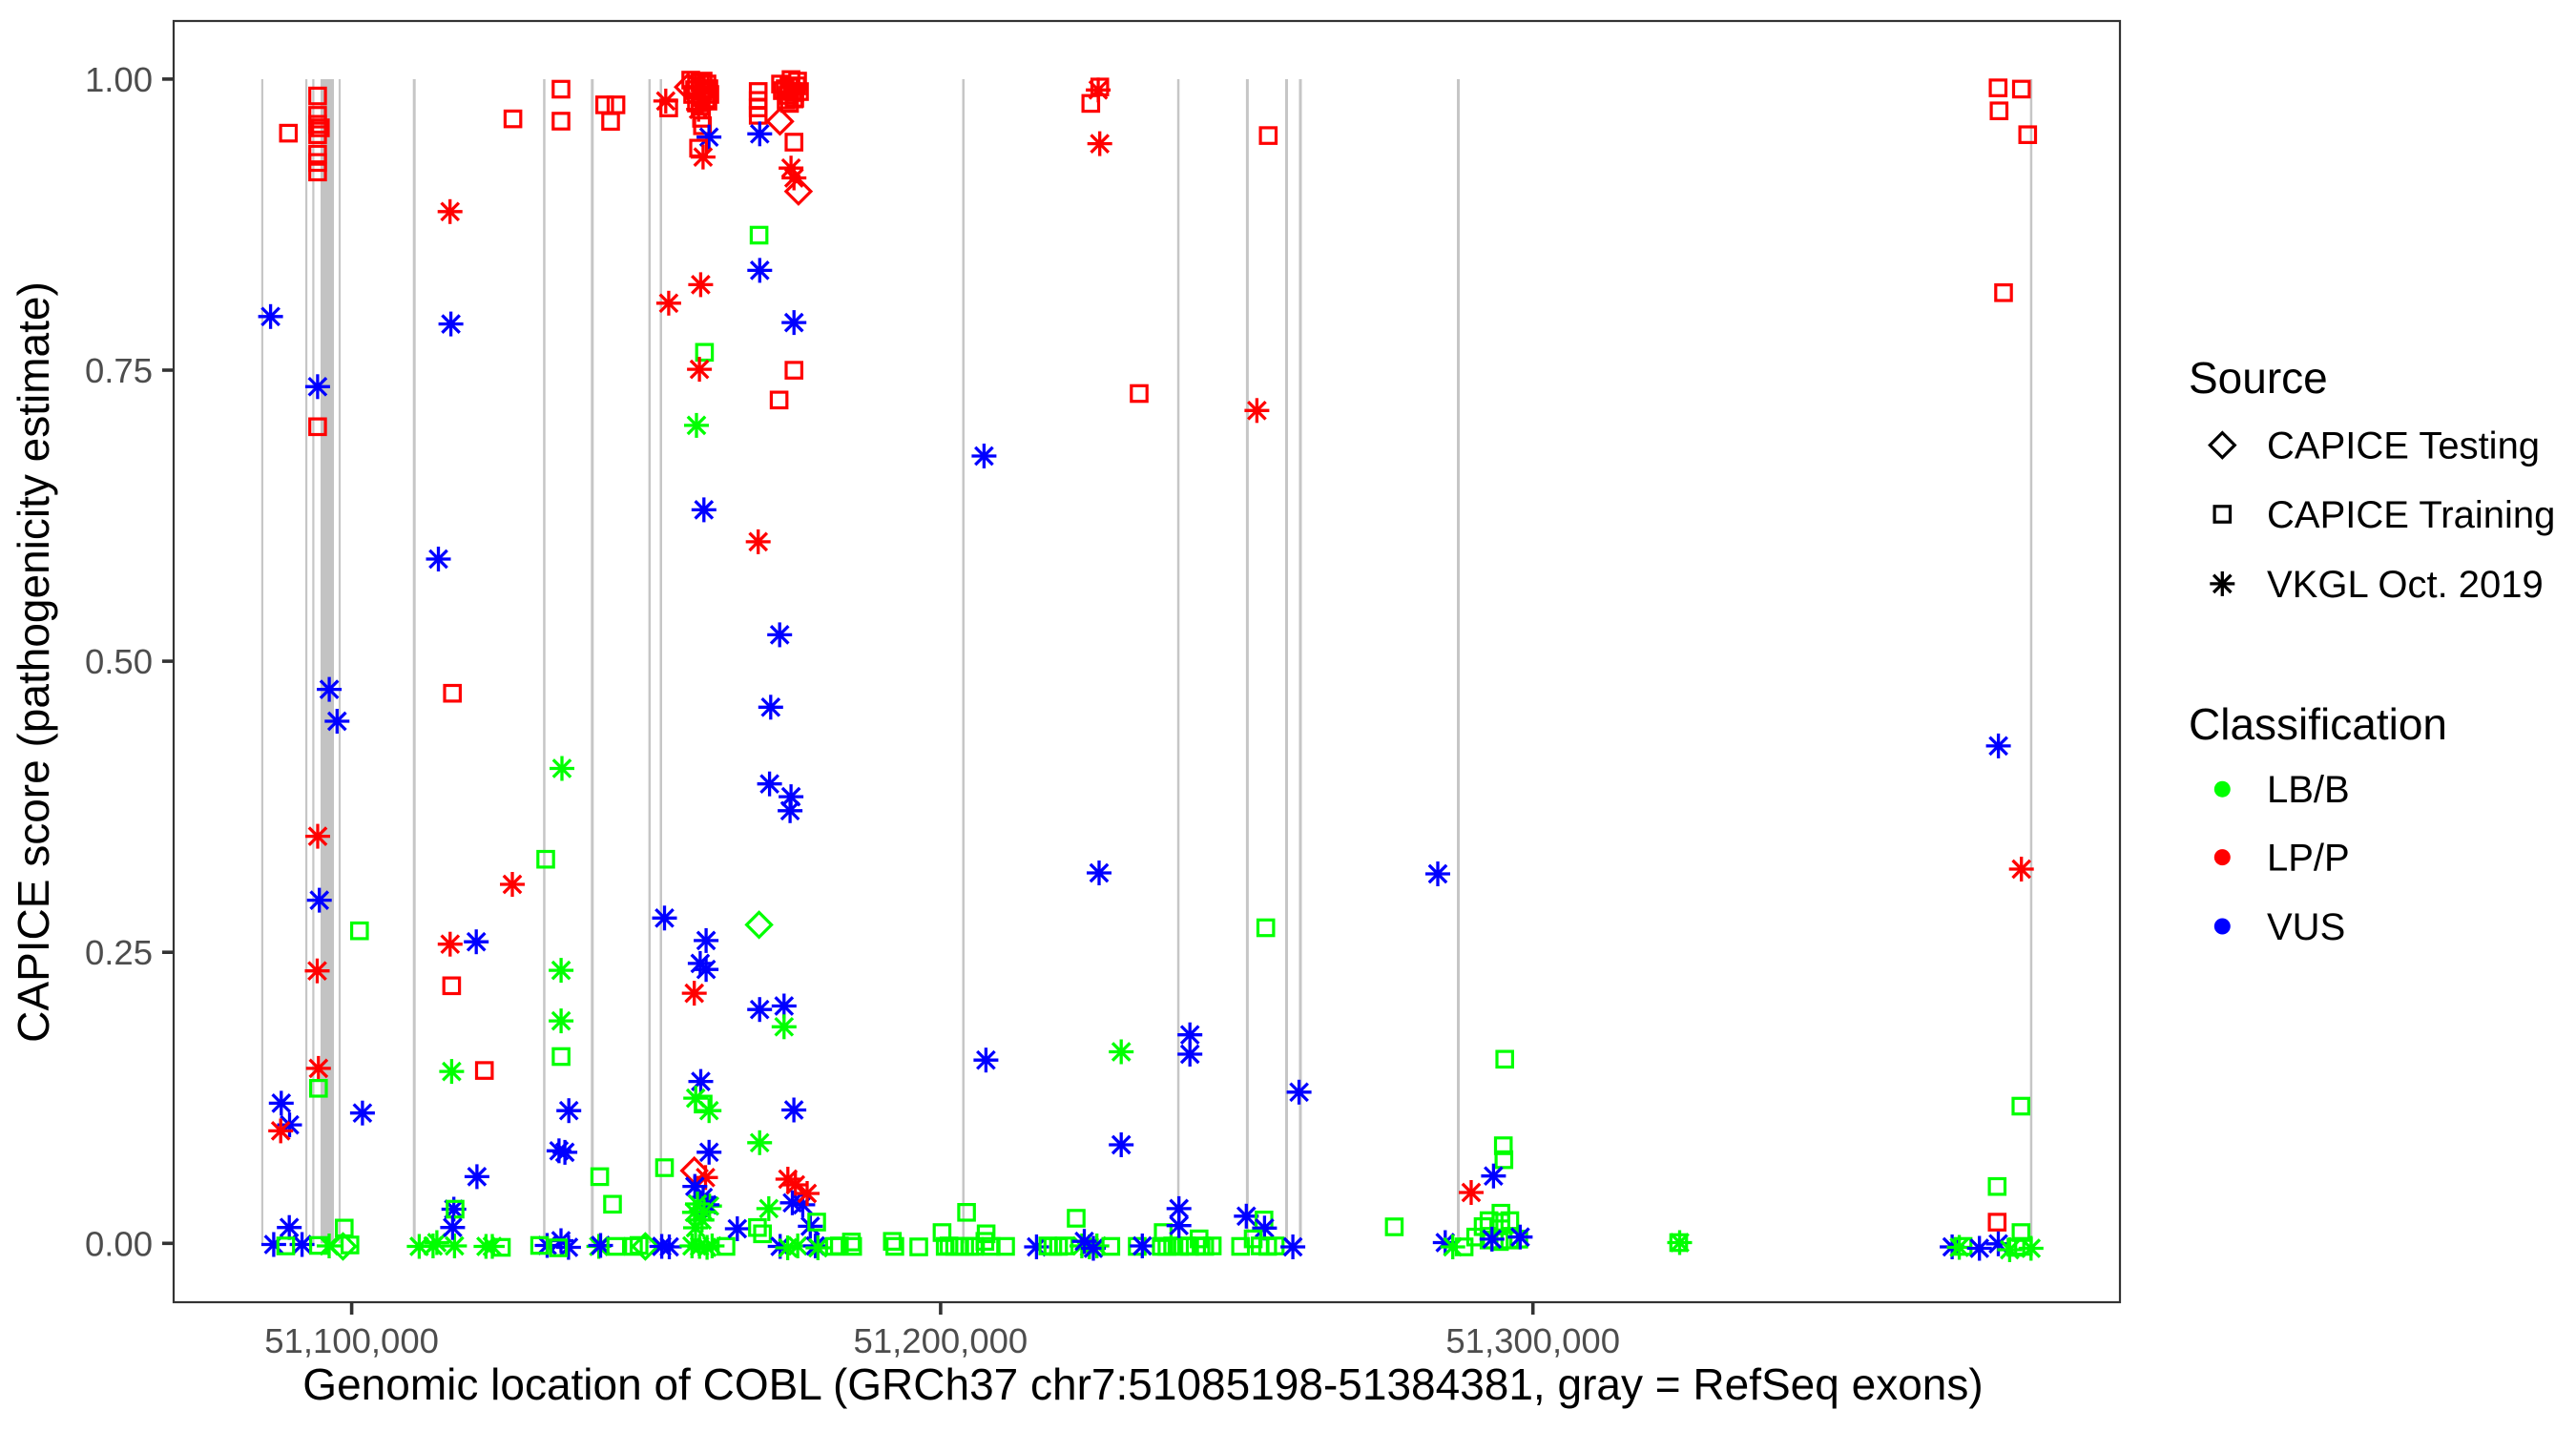 The height and width of the screenshot is (1431, 2576). I want to click on svg-text: 51,100,000, so click(351, 1340).